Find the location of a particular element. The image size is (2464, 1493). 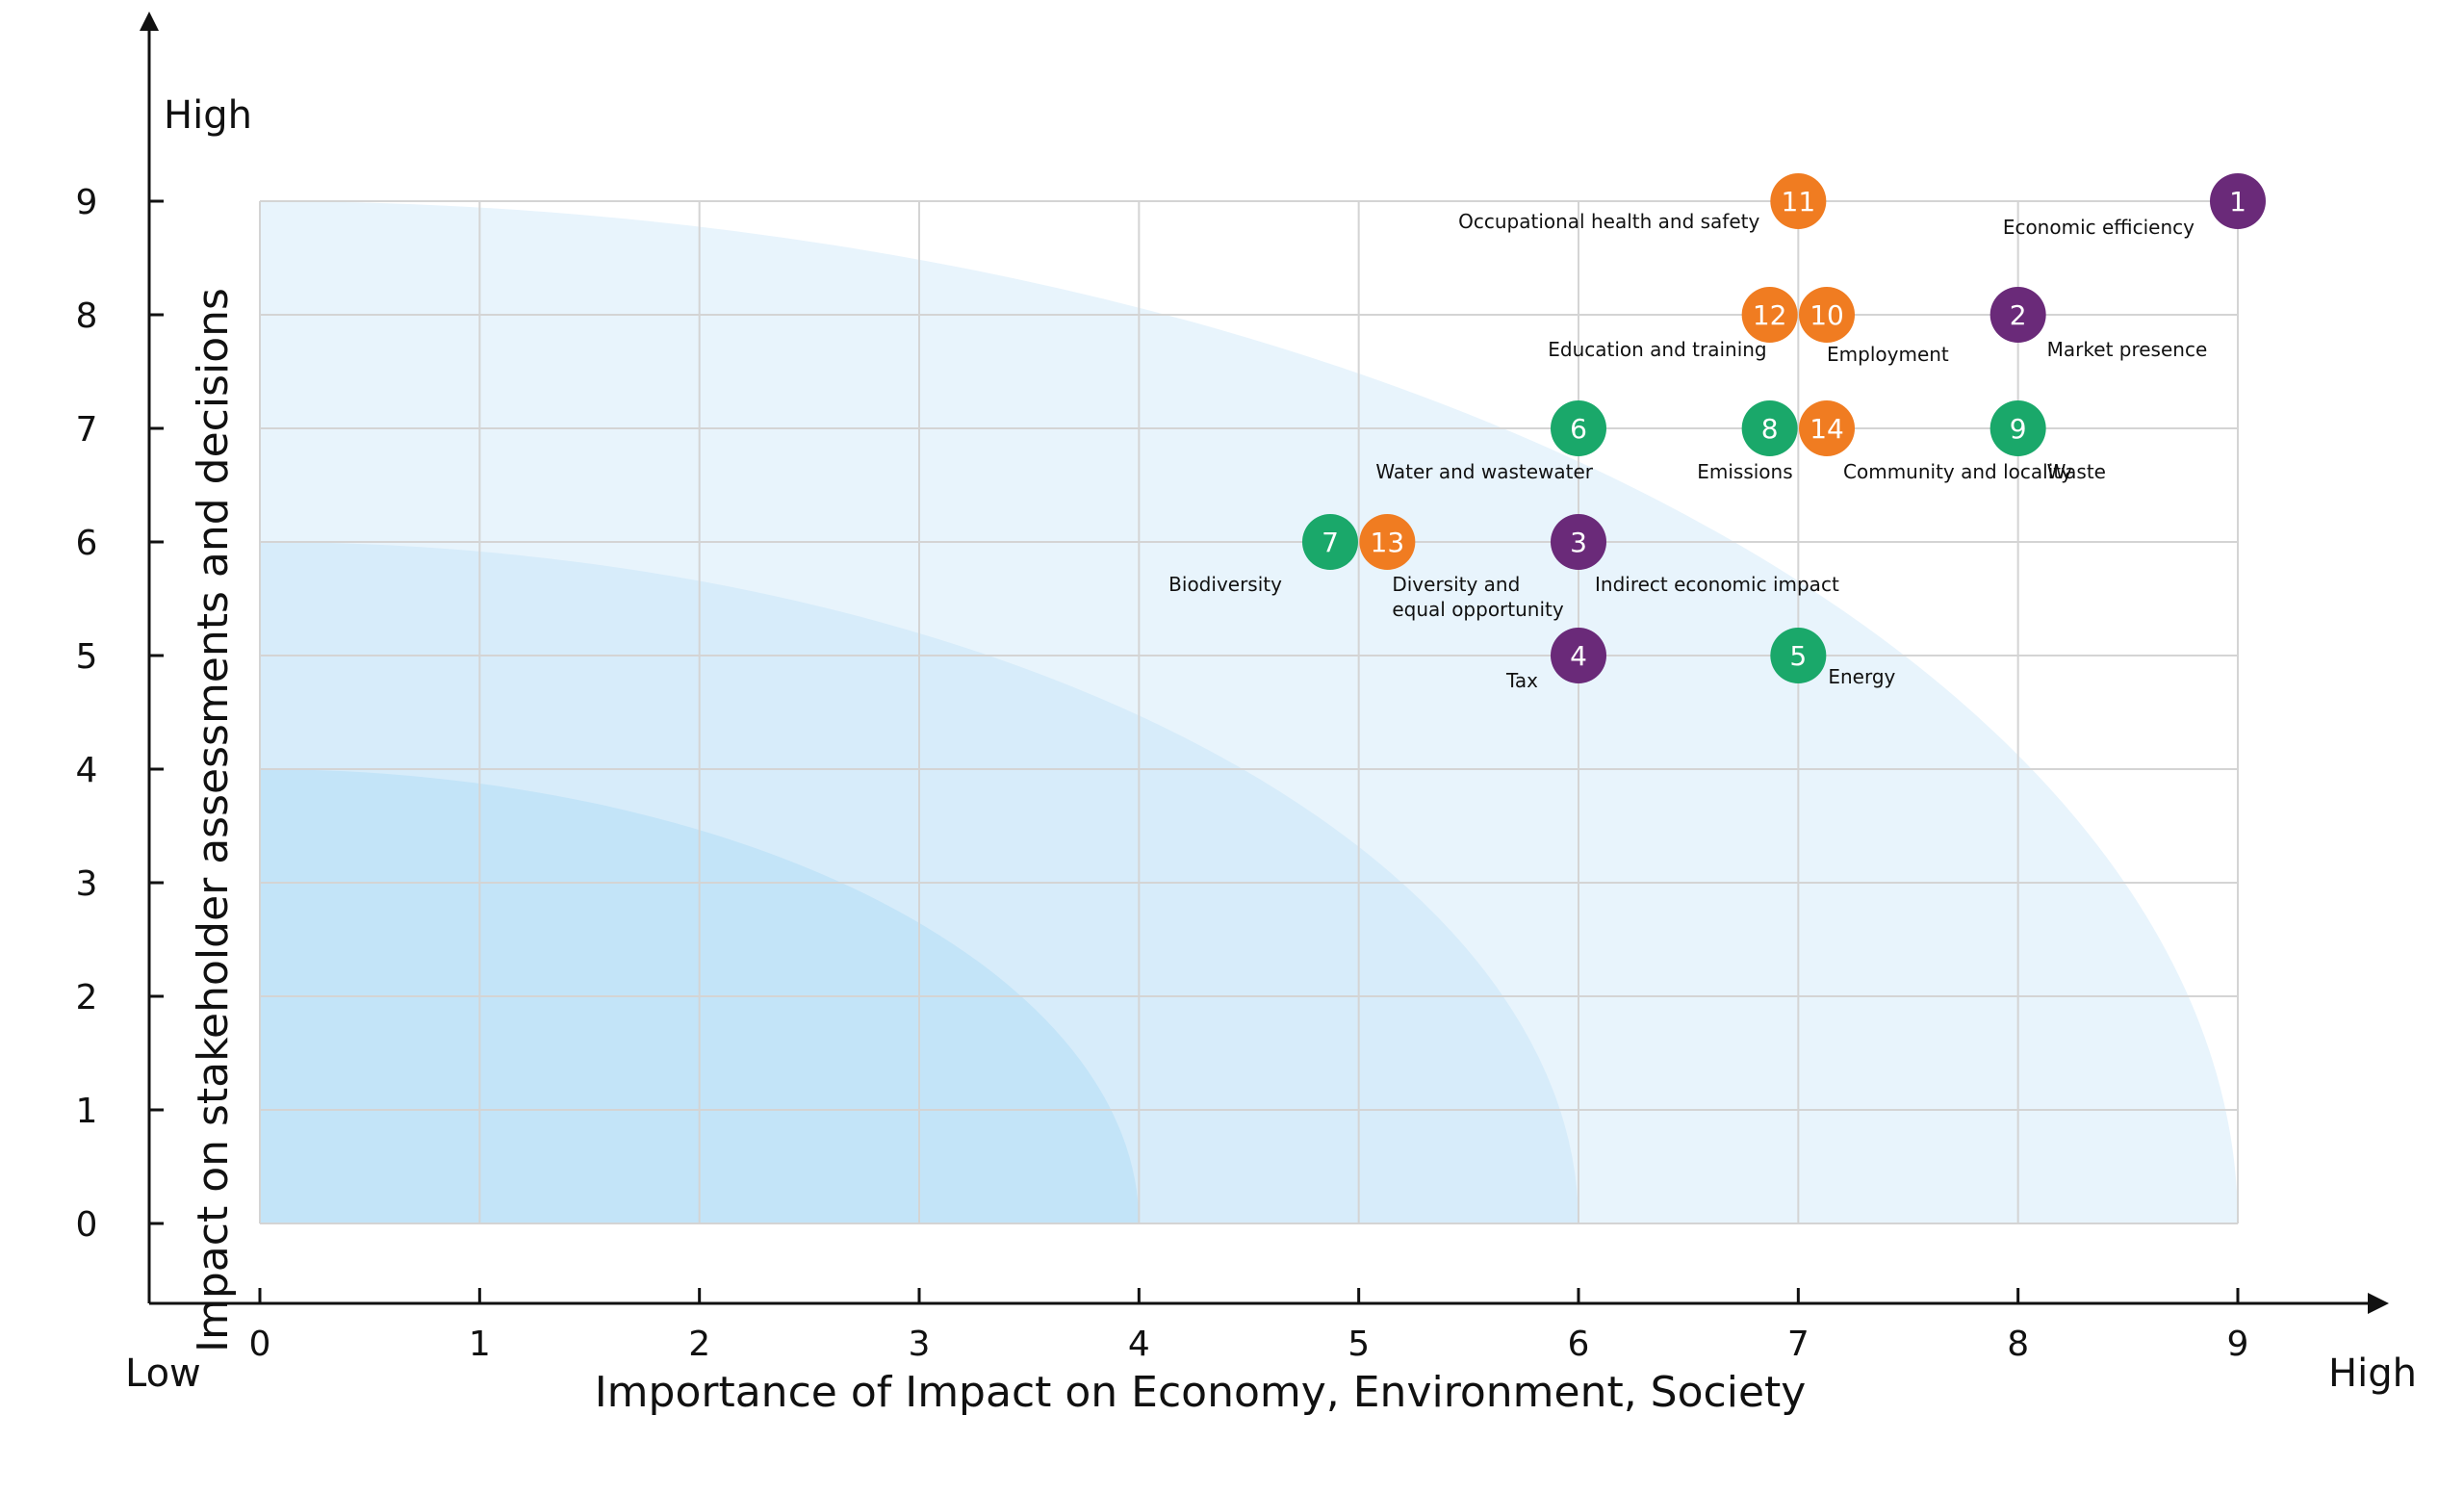

x-tick-label: 9 is located at coordinates (2238, 1344).